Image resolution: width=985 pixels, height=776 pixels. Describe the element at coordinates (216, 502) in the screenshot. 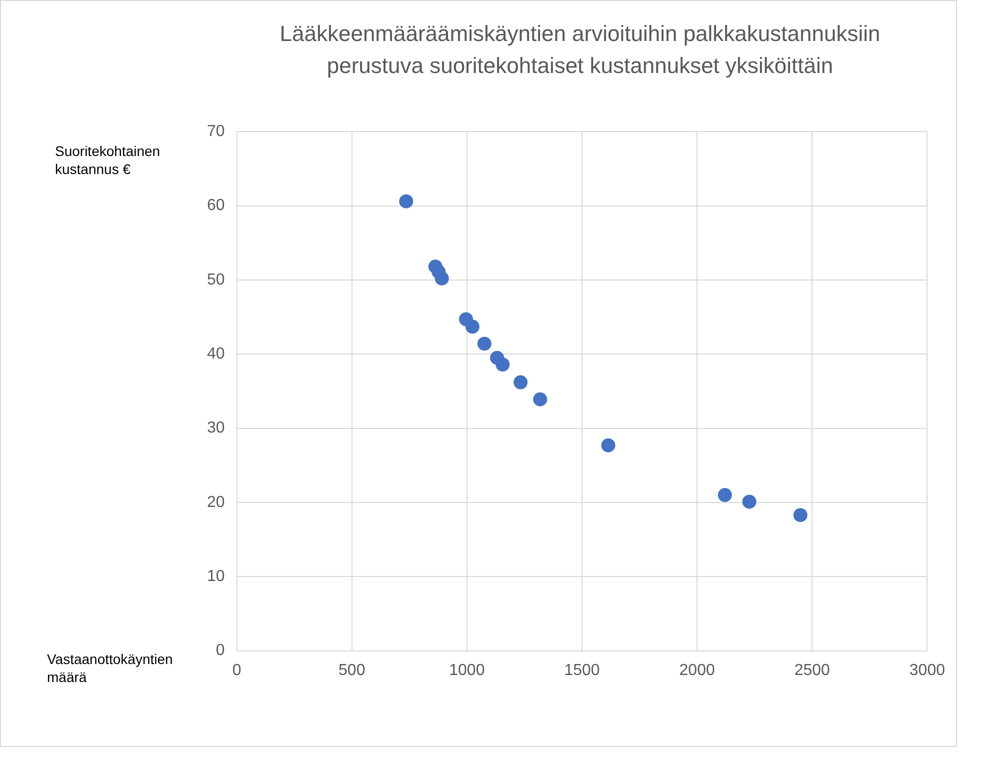

I see `y-tick-label: 20` at that location.